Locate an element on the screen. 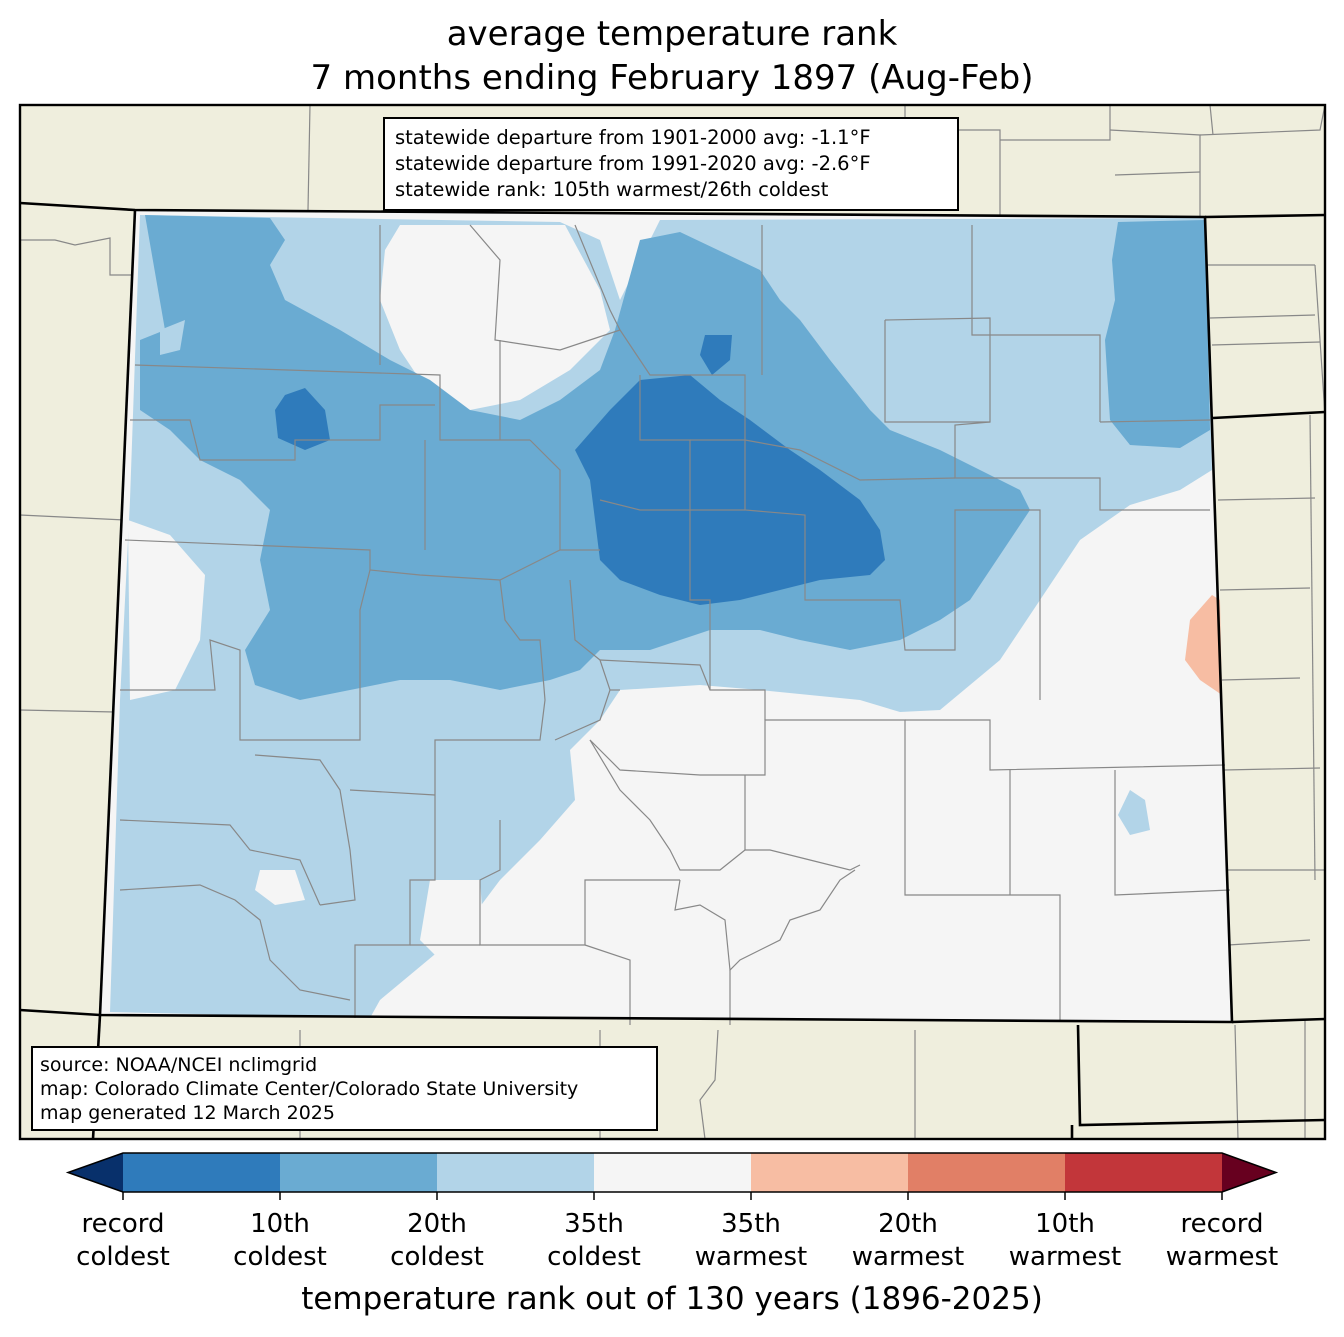 This screenshot has height=1337, width=1344. source-line: source: NOAA/NCEI nclimgrid is located at coordinates (179, 1065).